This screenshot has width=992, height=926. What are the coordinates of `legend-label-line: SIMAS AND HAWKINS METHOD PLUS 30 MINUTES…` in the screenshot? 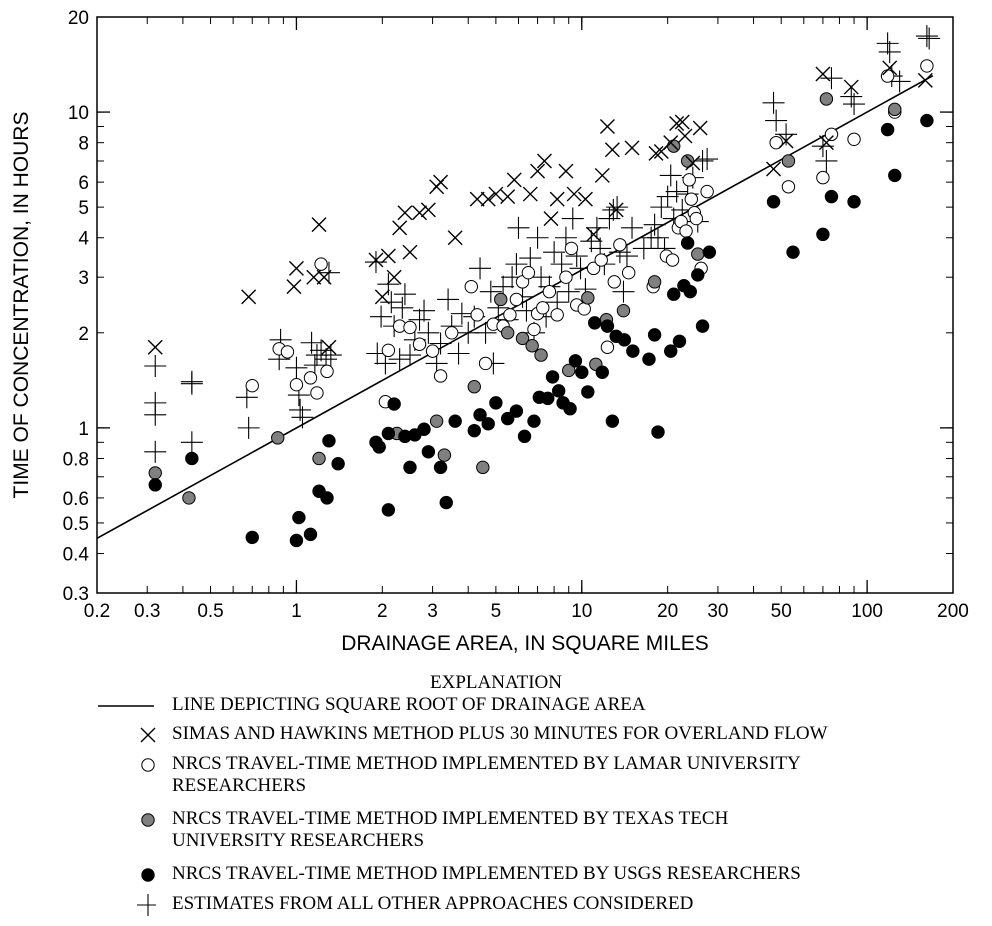 It's located at (500, 733).